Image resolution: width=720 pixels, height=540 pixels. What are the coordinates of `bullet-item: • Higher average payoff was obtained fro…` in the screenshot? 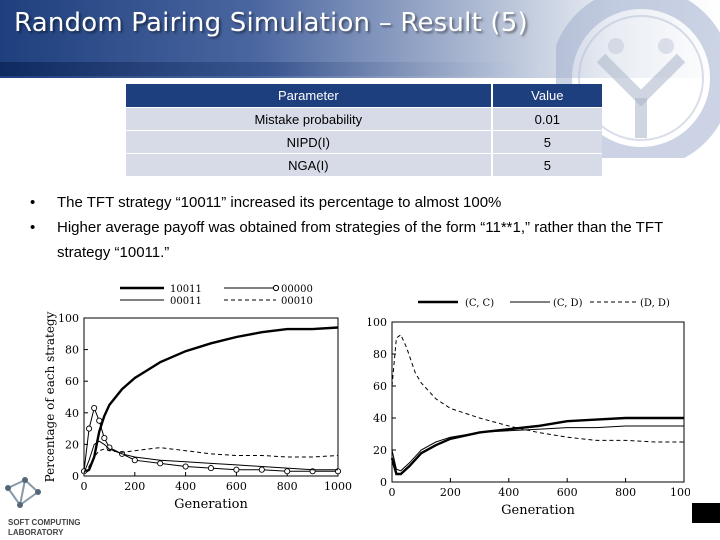 It's located at (364, 240).